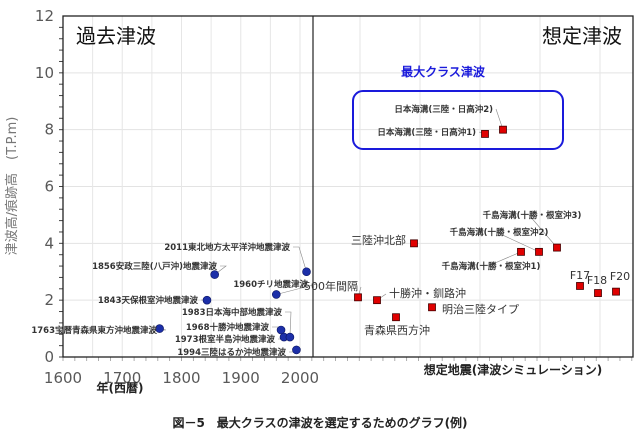 The width and height of the screenshot is (640, 439). Describe the element at coordinates (181, 378) in the screenshot. I see `x-tick-label: 1800` at that location.